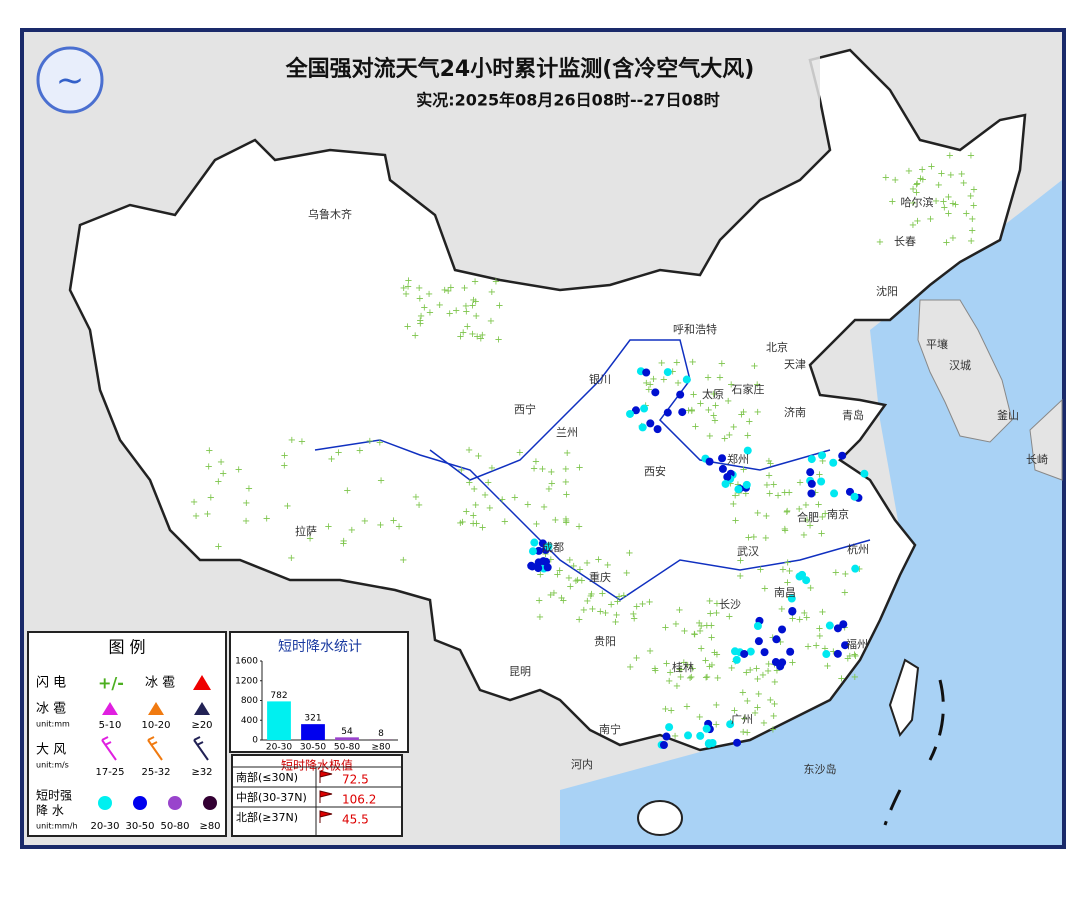 This screenshot has height=899, width=1083. Describe the element at coordinates (155, 725) in the screenshot. I see `legend-level: 10-20` at that location.